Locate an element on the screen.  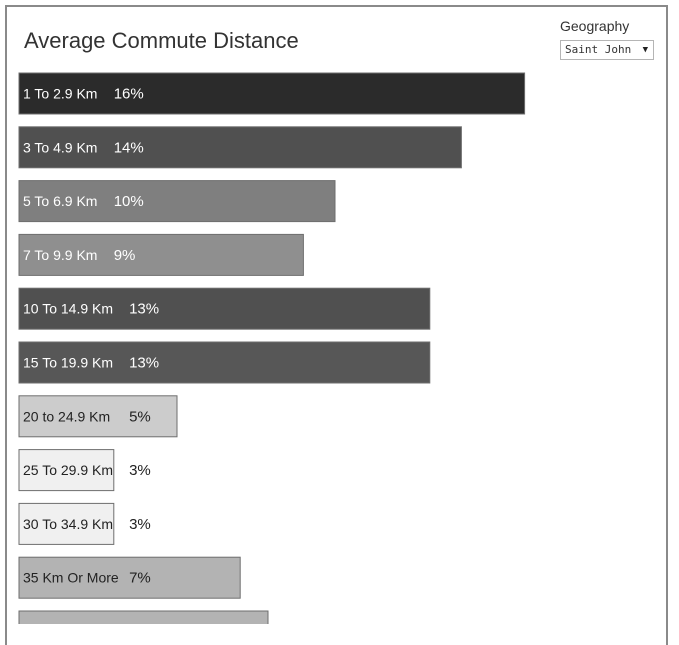
bar-value-label: 16% is located at coordinates (129, 94).